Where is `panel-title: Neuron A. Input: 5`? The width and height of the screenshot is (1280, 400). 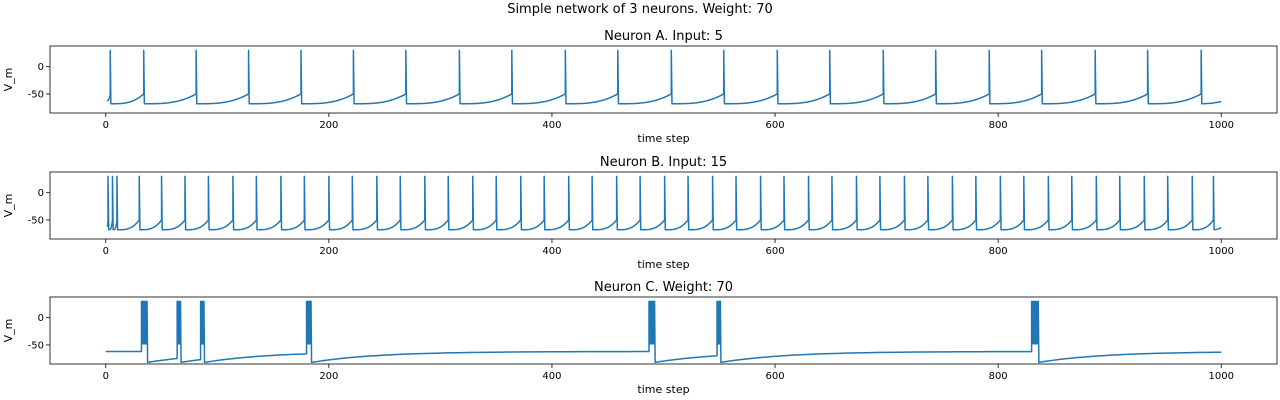 panel-title: Neuron A. Input: 5 is located at coordinates (663, 36).